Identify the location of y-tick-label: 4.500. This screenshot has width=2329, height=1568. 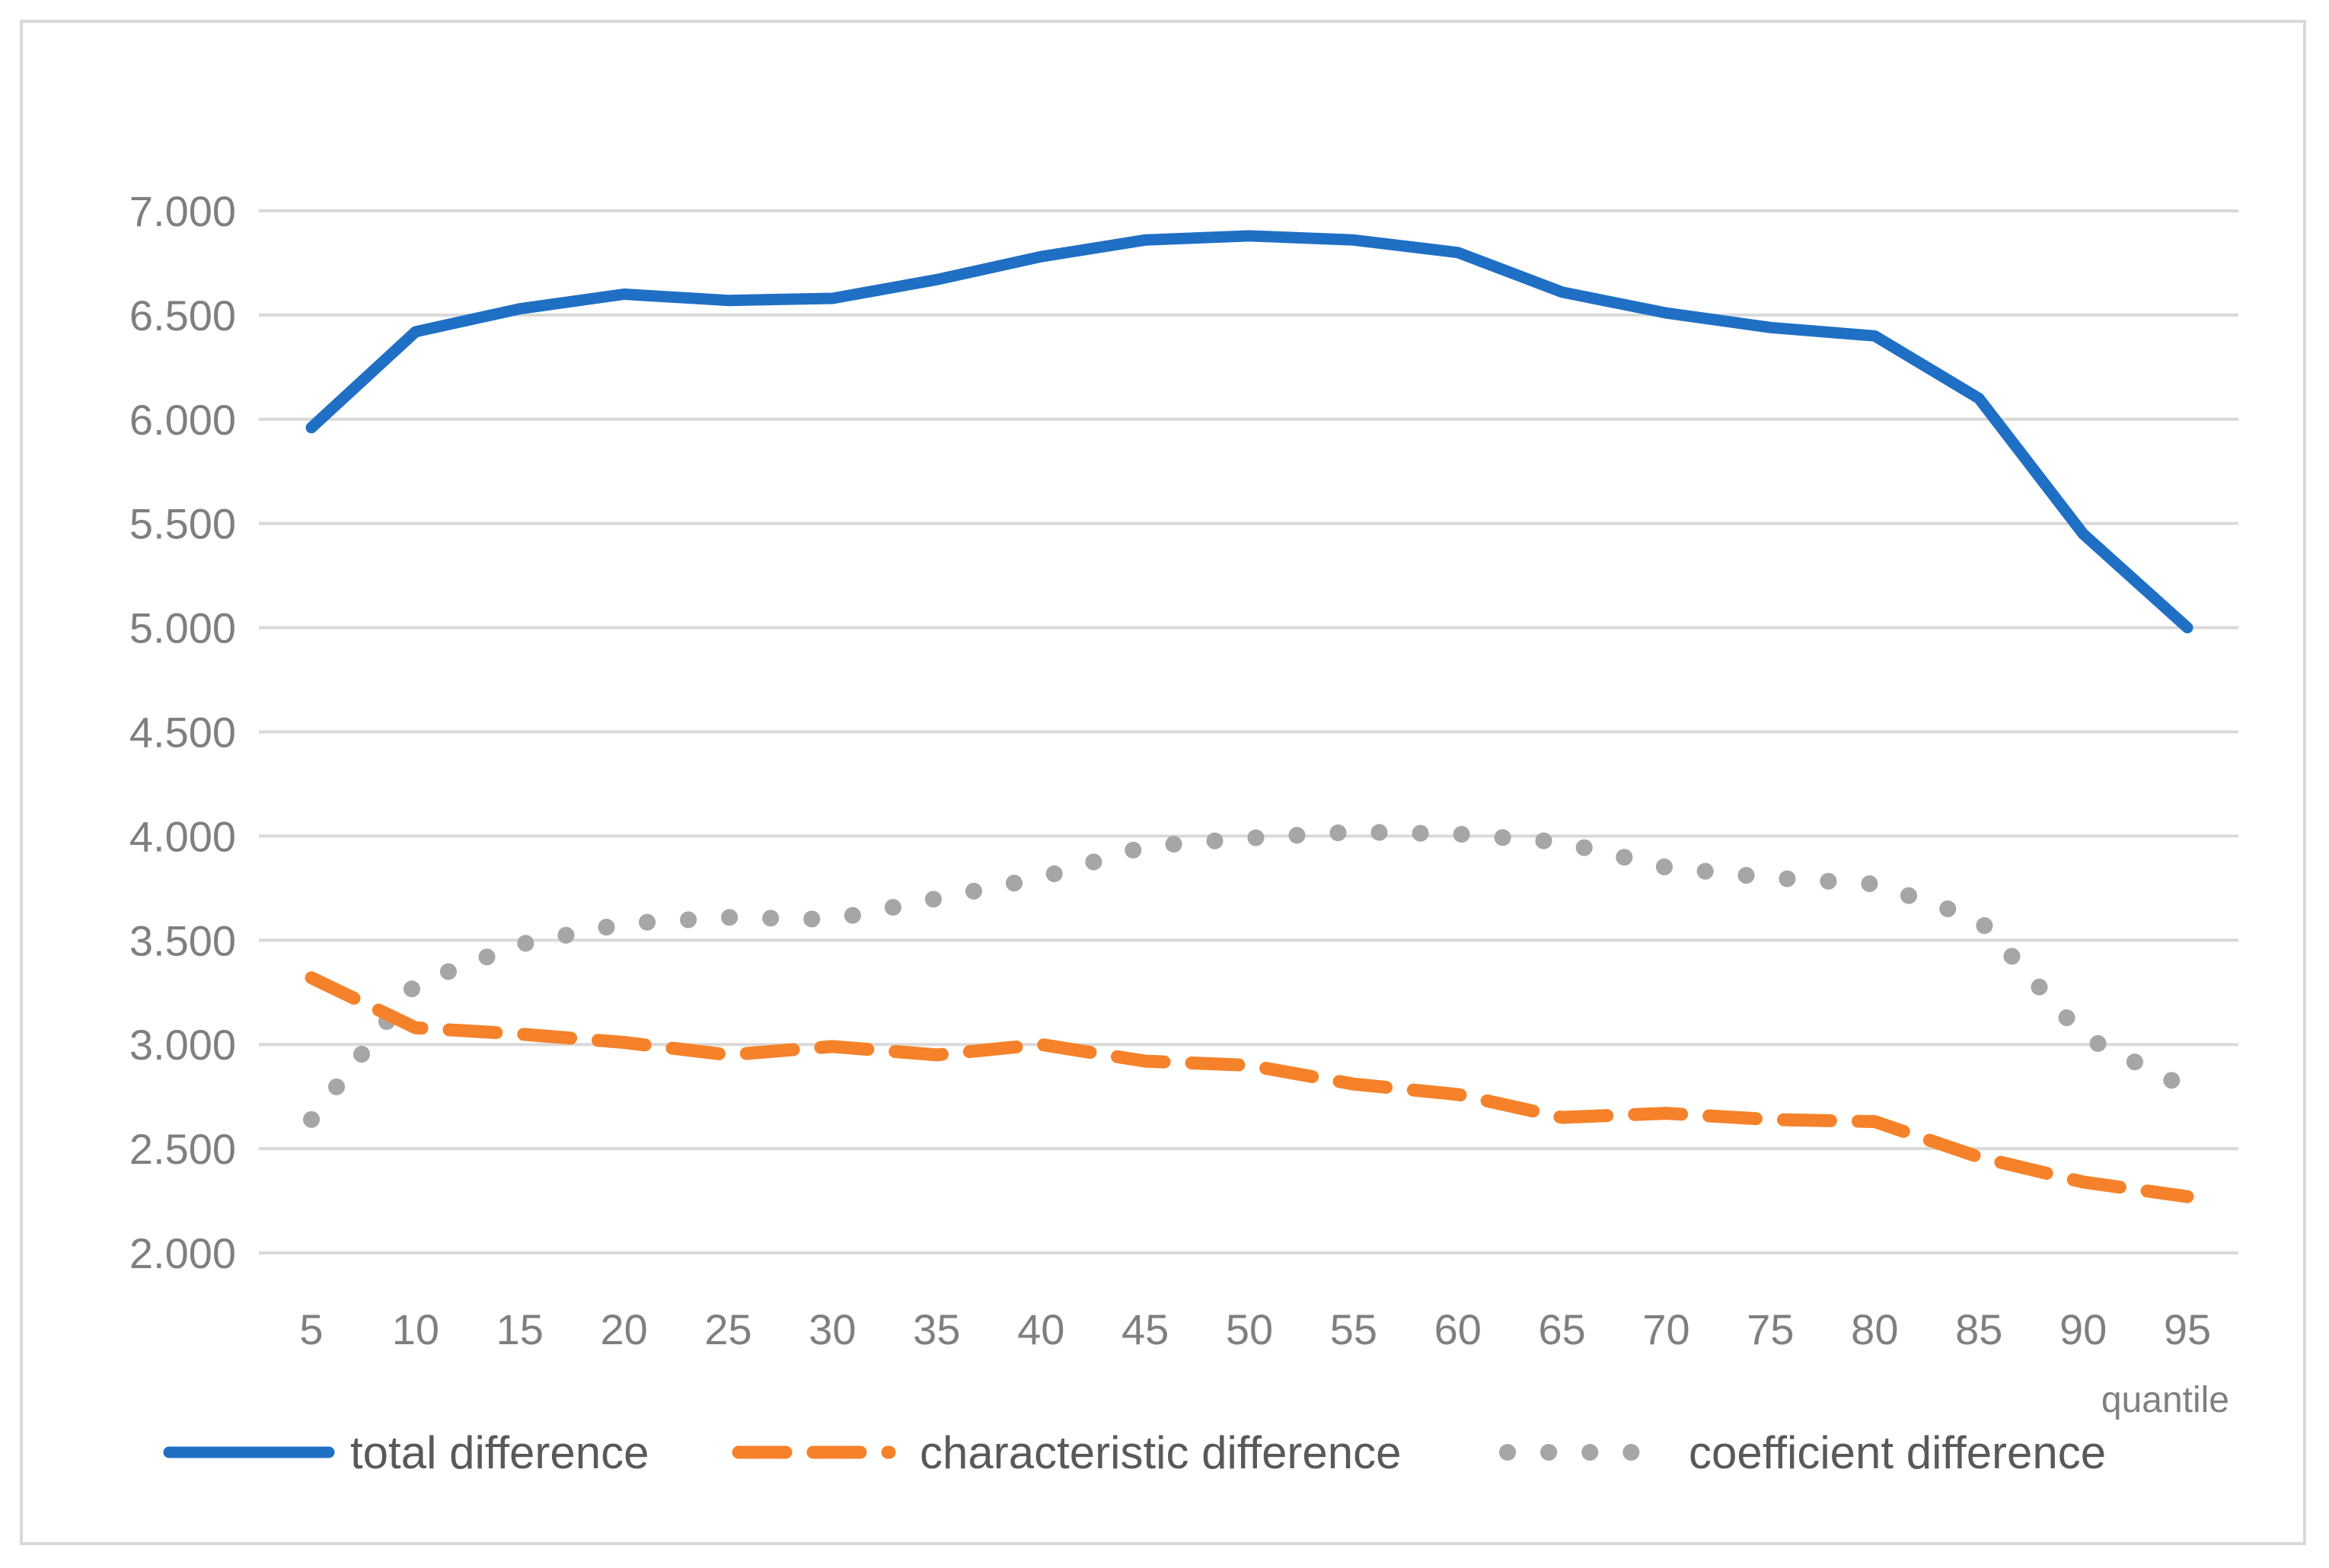
(183, 733).